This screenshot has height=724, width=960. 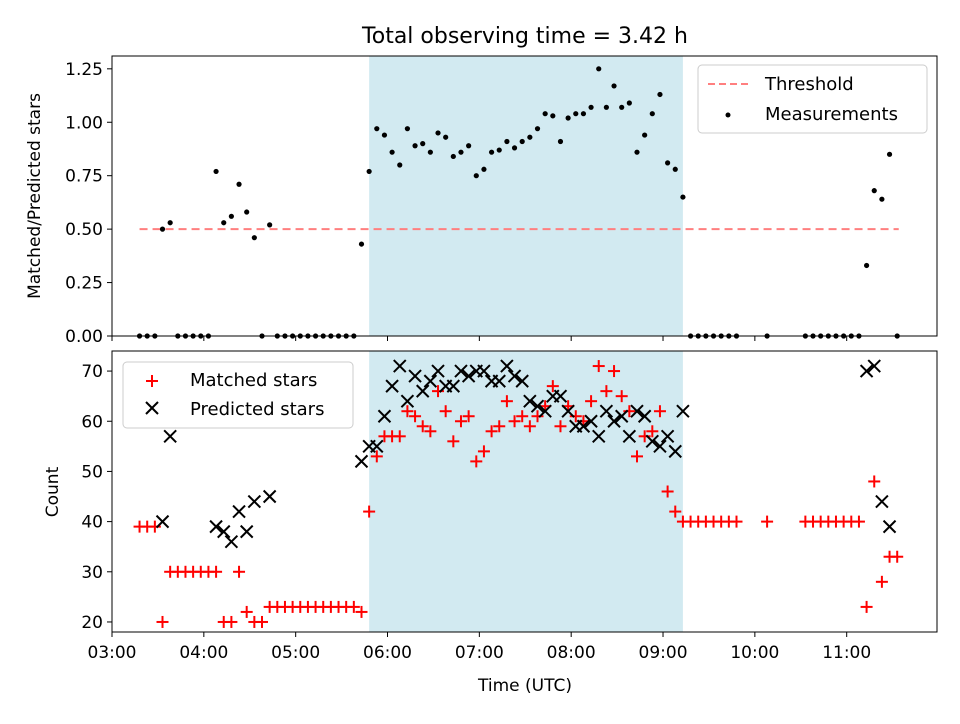 What do you see at coordinates (92, 372) in the screenshot?
I see `bottom-ytick-label: 70` at bounding box center [92, 372].